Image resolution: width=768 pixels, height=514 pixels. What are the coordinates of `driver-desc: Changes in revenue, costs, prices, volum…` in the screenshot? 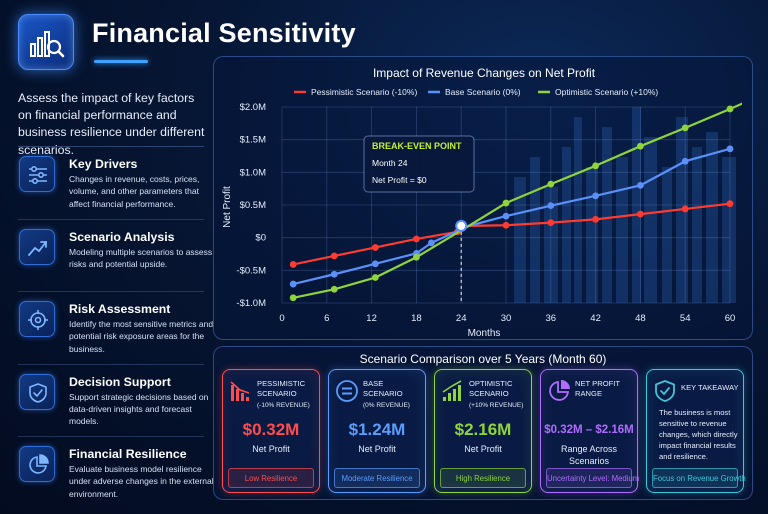 It's located at (134, 191).